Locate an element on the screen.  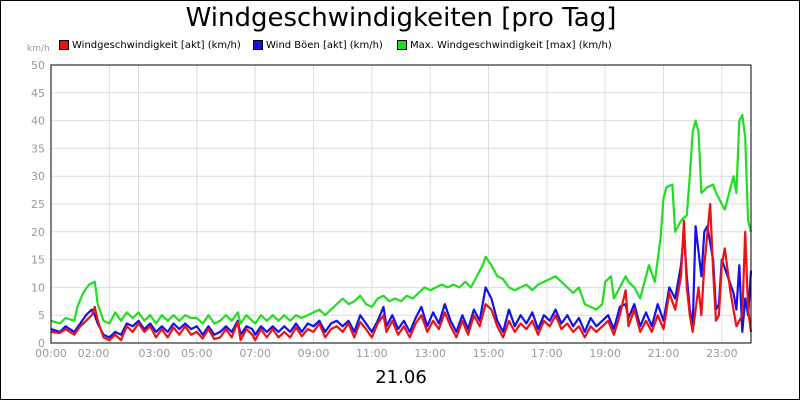
x-tick-label: 00:00 is located at coordinates (51, 353).